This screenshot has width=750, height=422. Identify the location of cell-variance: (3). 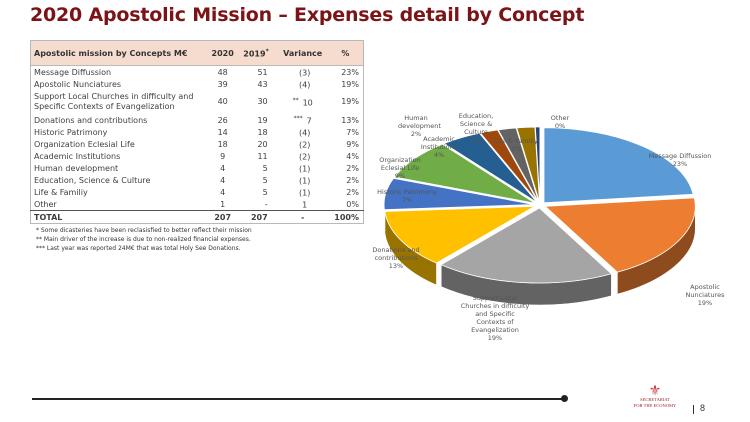
(305, 73).